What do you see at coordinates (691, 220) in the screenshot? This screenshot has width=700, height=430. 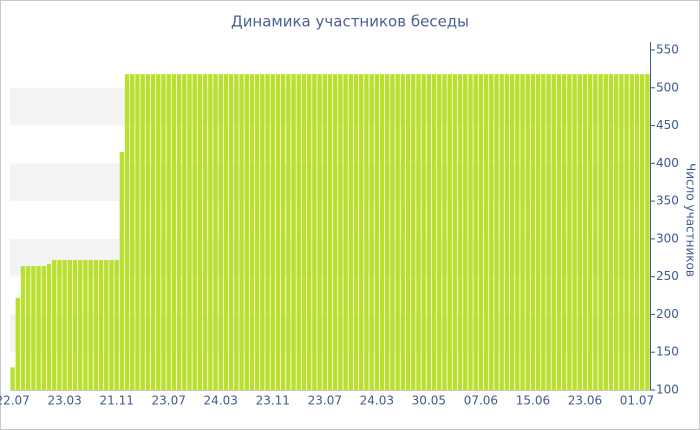 I see `y-axis-label: Число участников` at bounding box center [691, 220].